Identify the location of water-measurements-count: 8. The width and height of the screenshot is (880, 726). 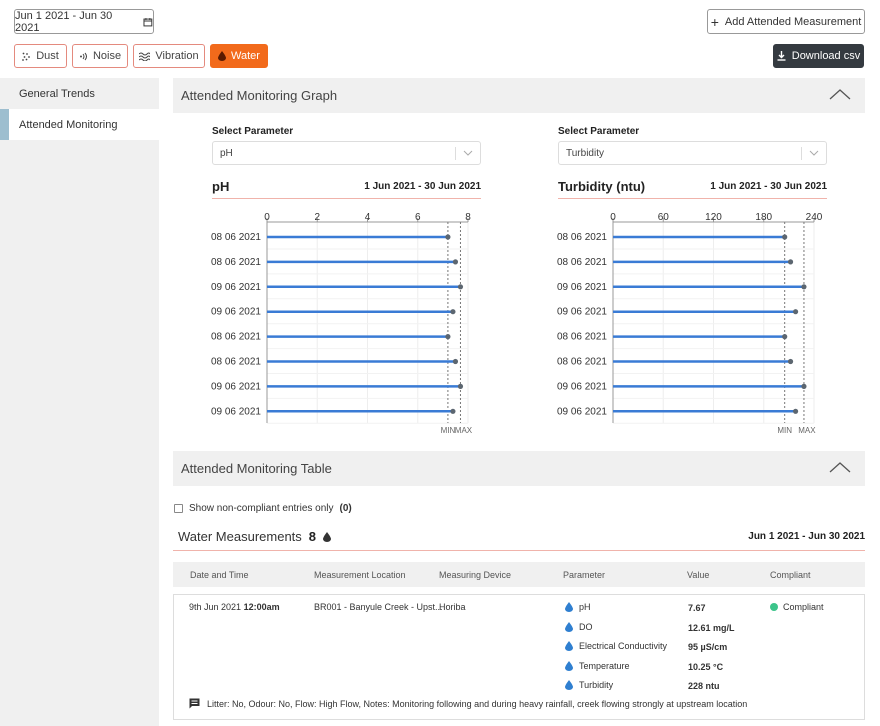
(312, 536).